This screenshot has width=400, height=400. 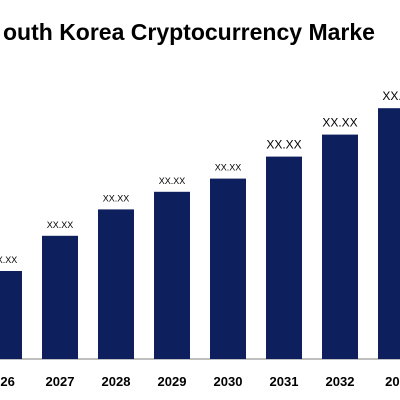 I want to click on x-tick-2029: 2029, so click(x=172, y=381).